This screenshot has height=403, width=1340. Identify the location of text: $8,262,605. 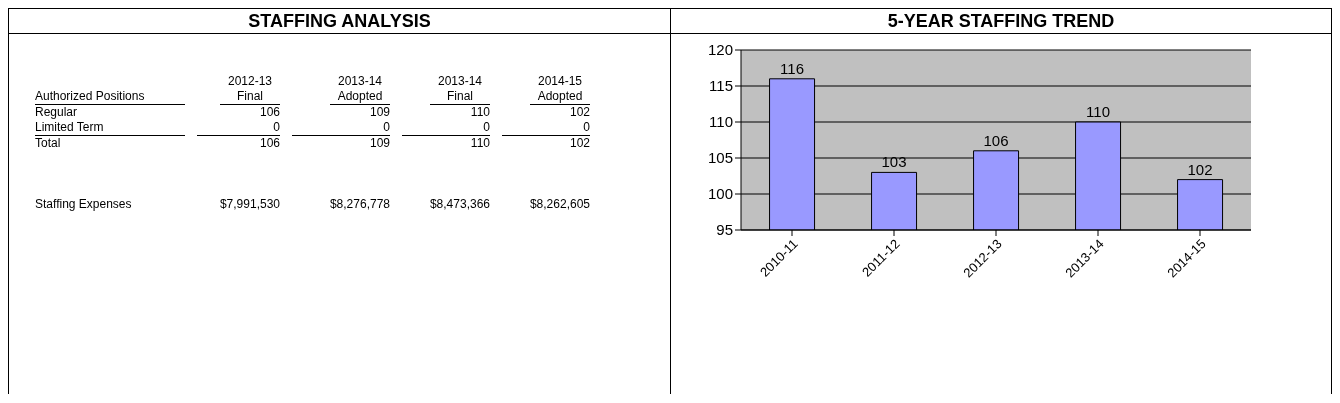
(559, 204).